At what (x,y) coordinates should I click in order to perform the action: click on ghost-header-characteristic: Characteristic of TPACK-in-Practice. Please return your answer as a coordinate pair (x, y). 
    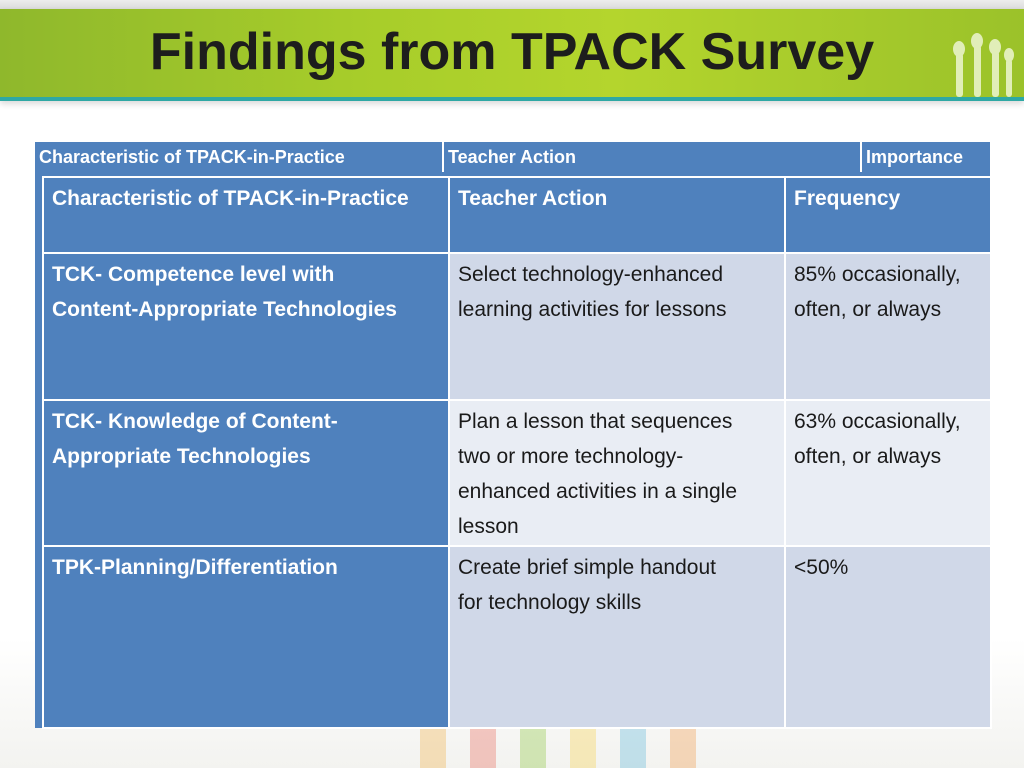
    Looking at the image, I should click on (239, 157).